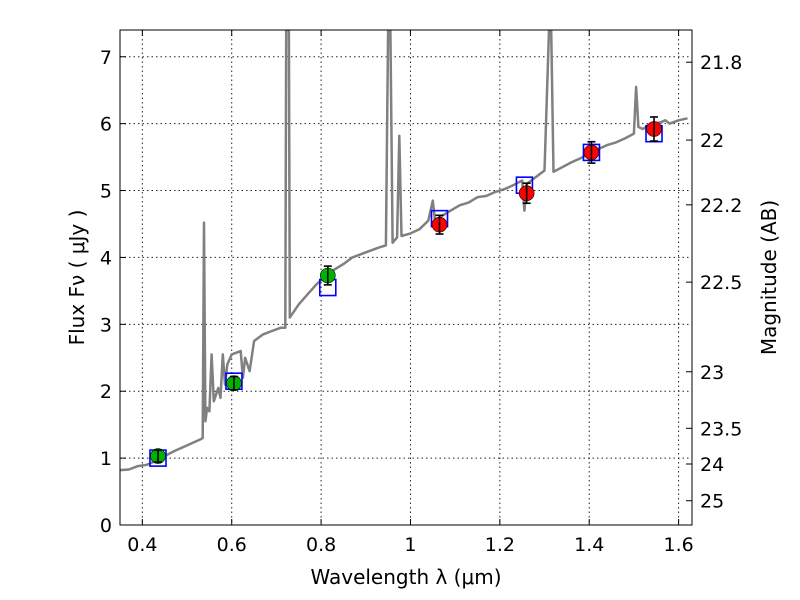 The image size is (800, 600). I want to click on y-tick-label: 4, so click(106, 258).